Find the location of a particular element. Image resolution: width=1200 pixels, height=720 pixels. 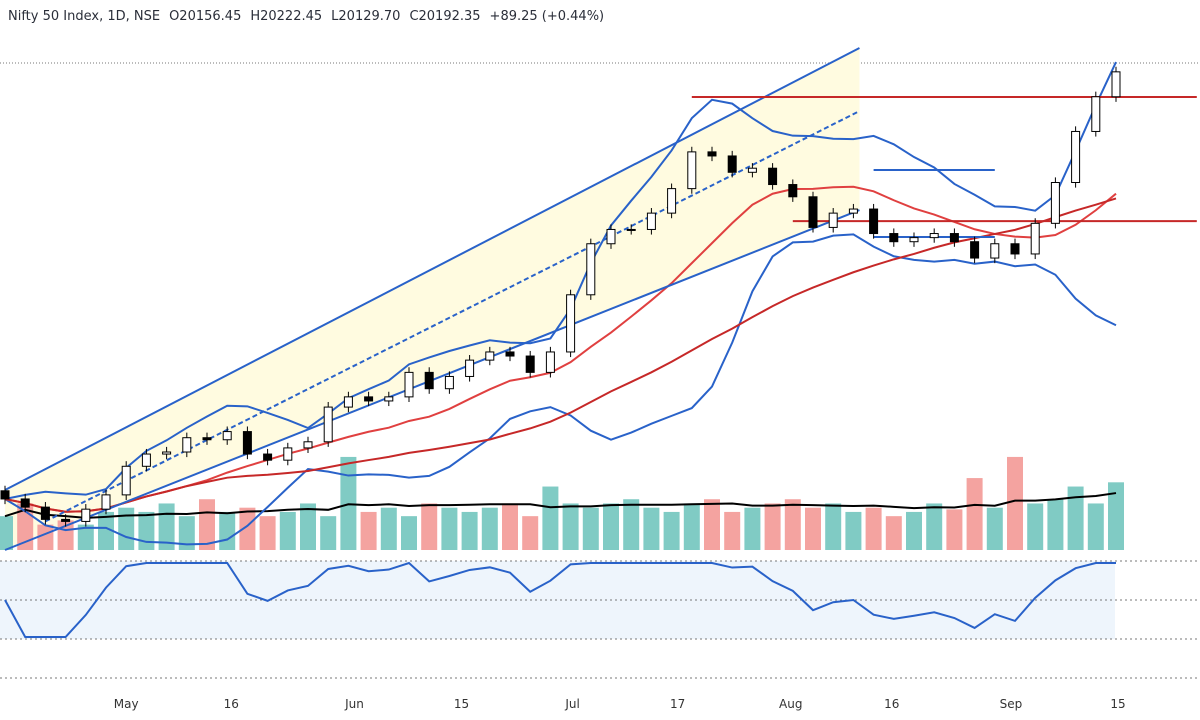

close-value: C20192.35 is located at coordinates (445, 16).